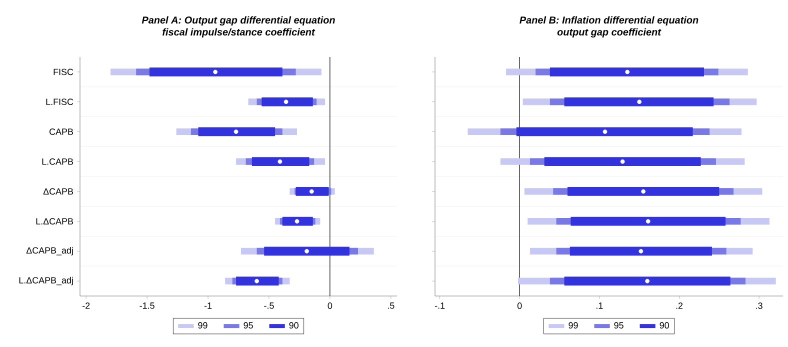 The width and height of the screenshot is (788, 347). Describe the element at coordinates (62, 131) in the screenshot. I see `y-tick-label: CAPB` at that location.